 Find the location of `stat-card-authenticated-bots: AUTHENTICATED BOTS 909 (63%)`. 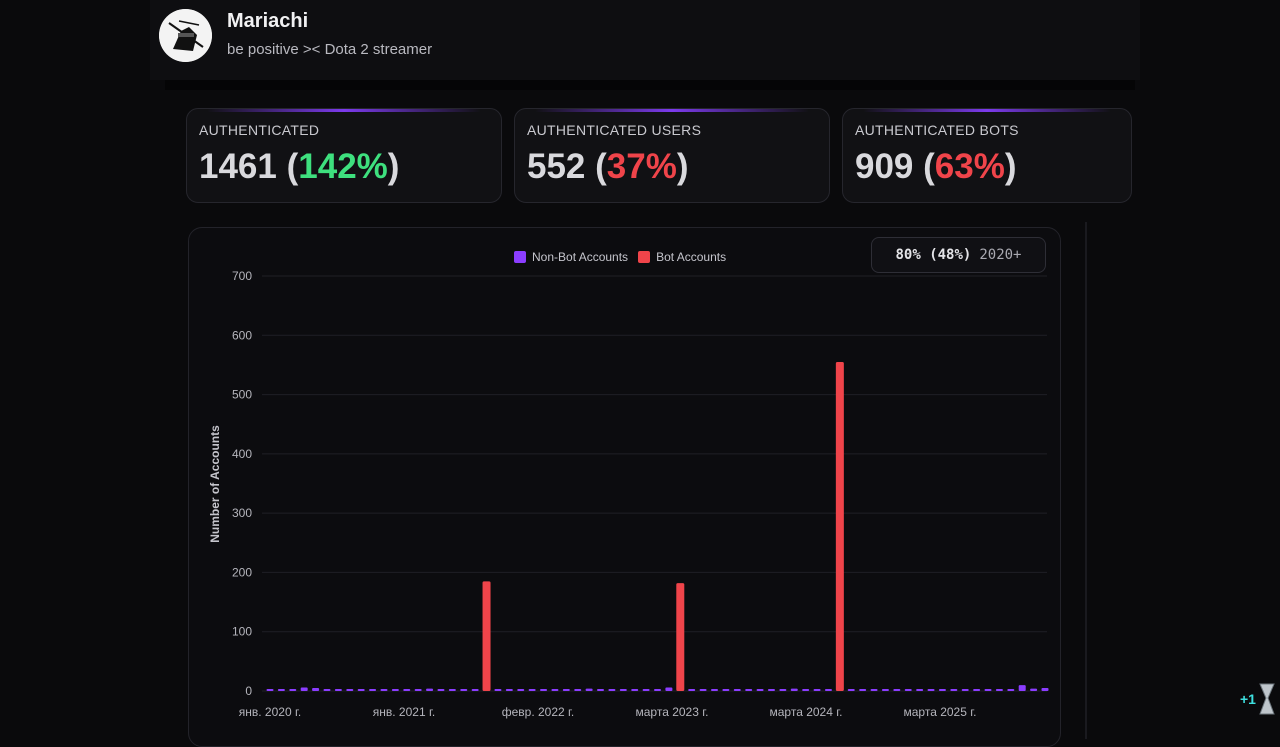

stat-card-authenticated-bots: AUTHENTICATED BOTS 909 (63%) is located at coordinates (987, 155).